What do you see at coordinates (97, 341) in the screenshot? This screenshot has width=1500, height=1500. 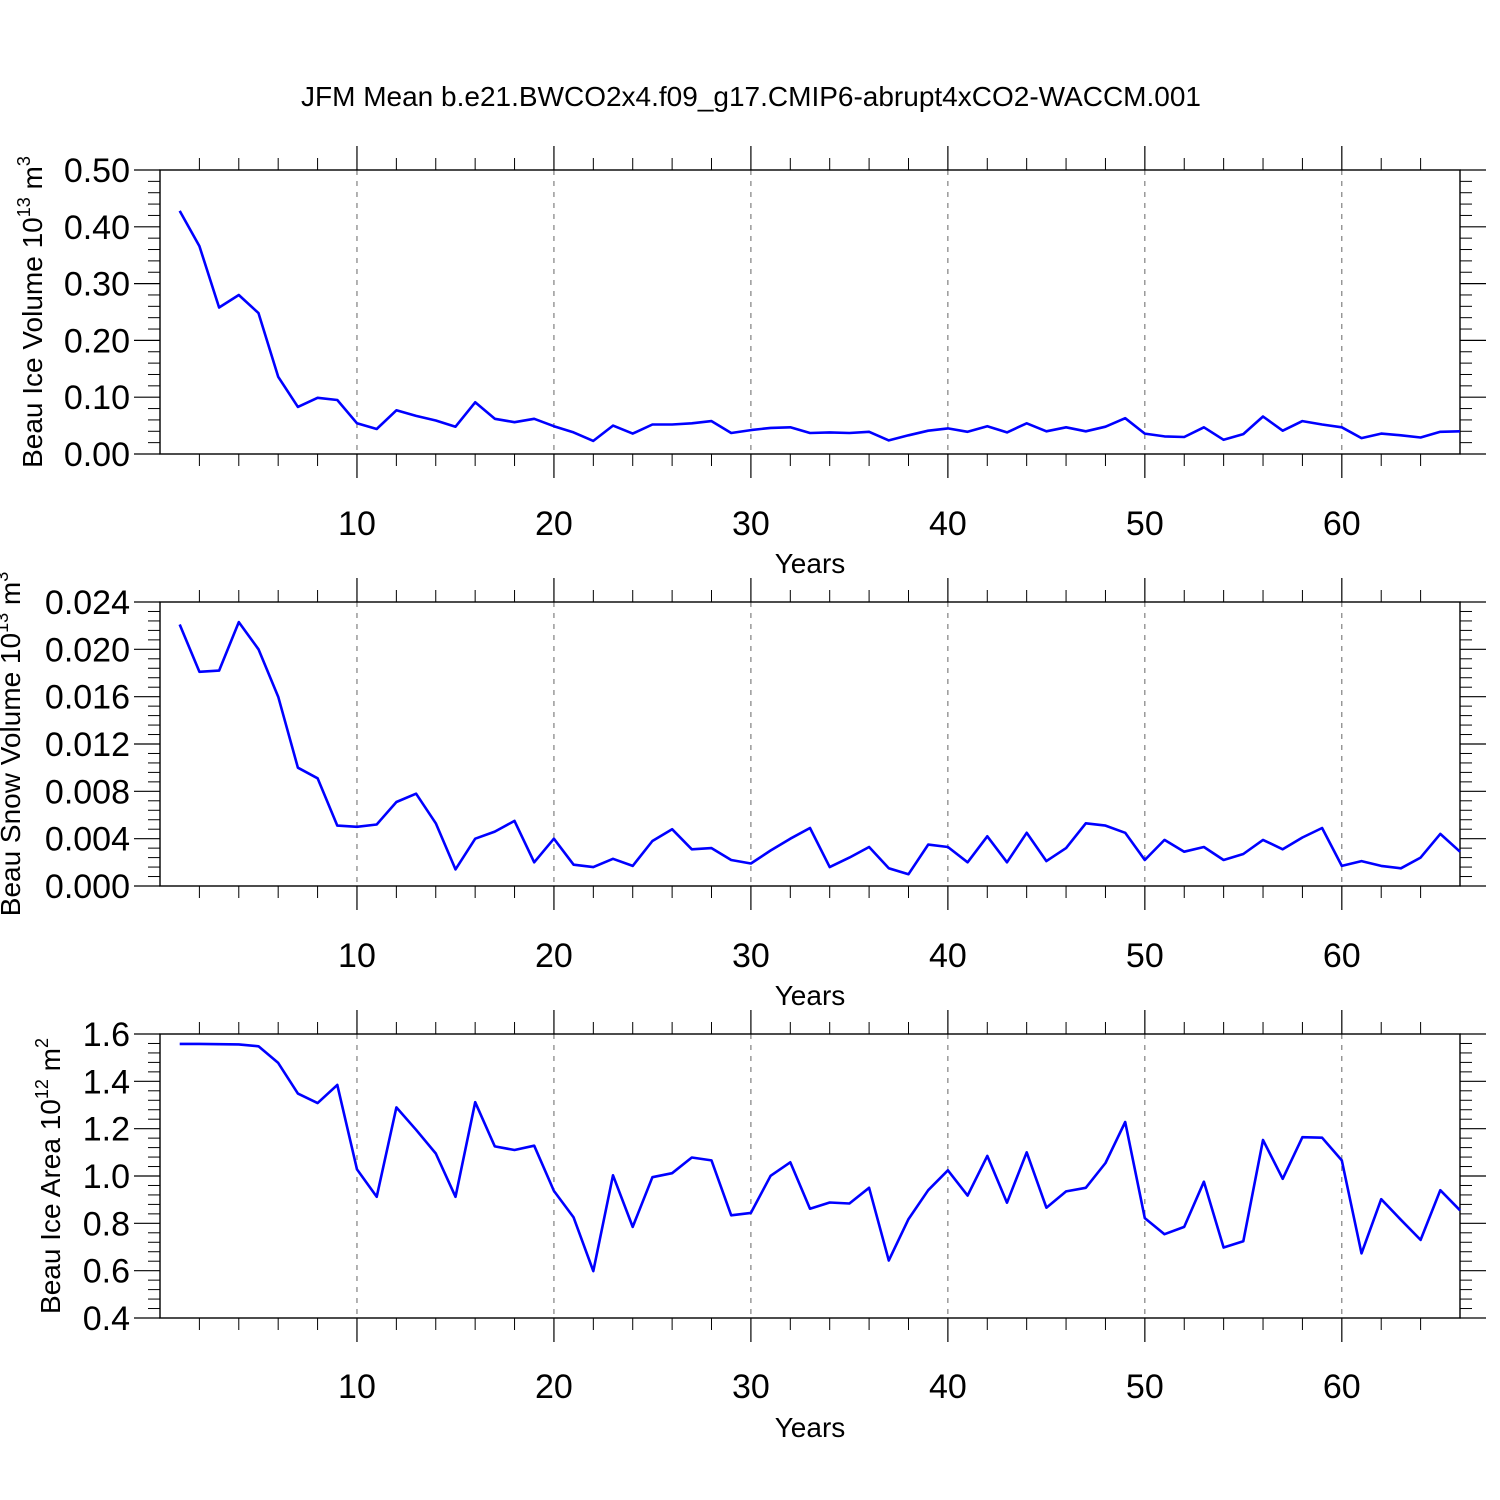 I see `y-tick-label: 0.20` at bounding box center [97, 341].